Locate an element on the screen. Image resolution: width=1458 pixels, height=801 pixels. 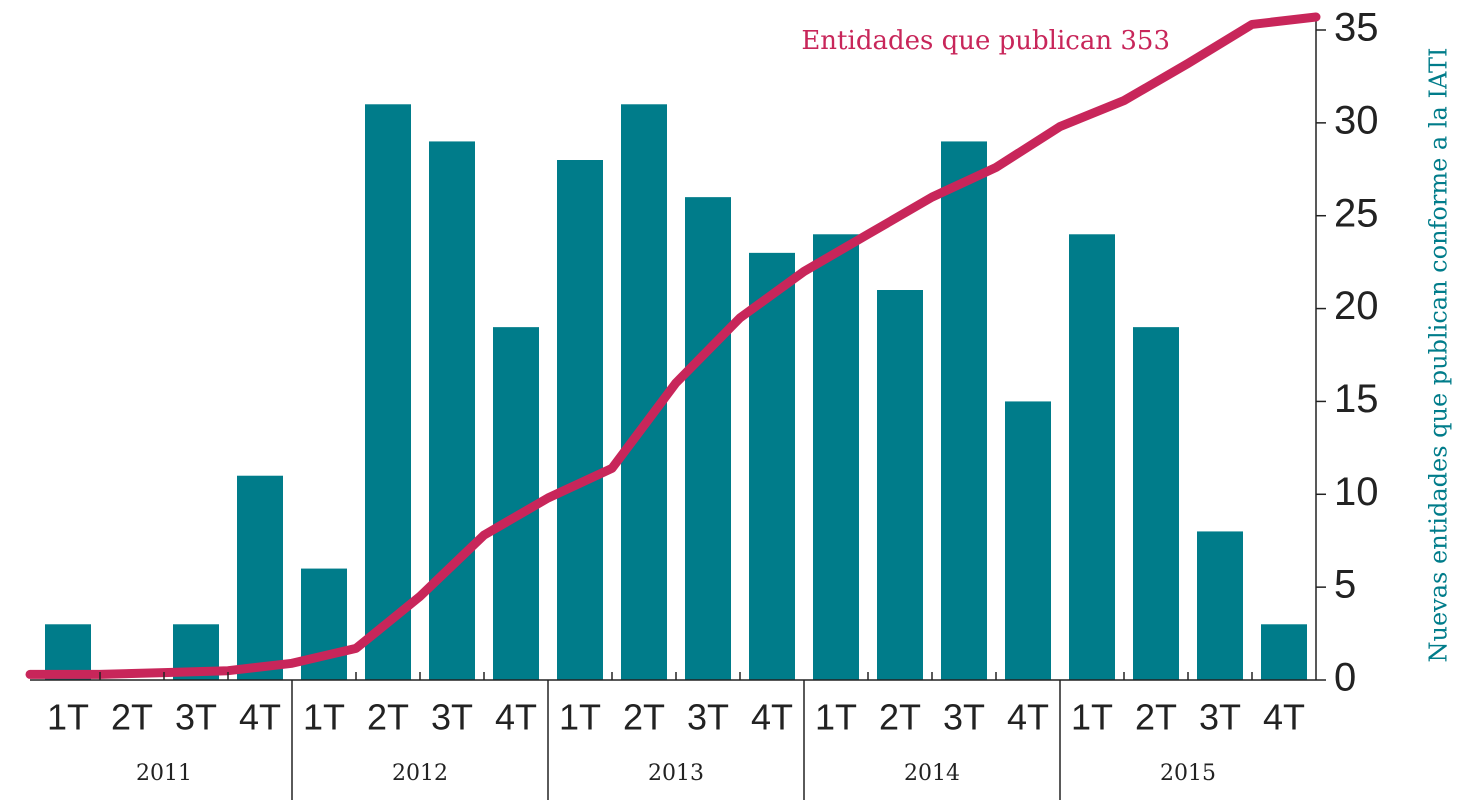
group-label: 2013 is located at coordinates (676, 773).